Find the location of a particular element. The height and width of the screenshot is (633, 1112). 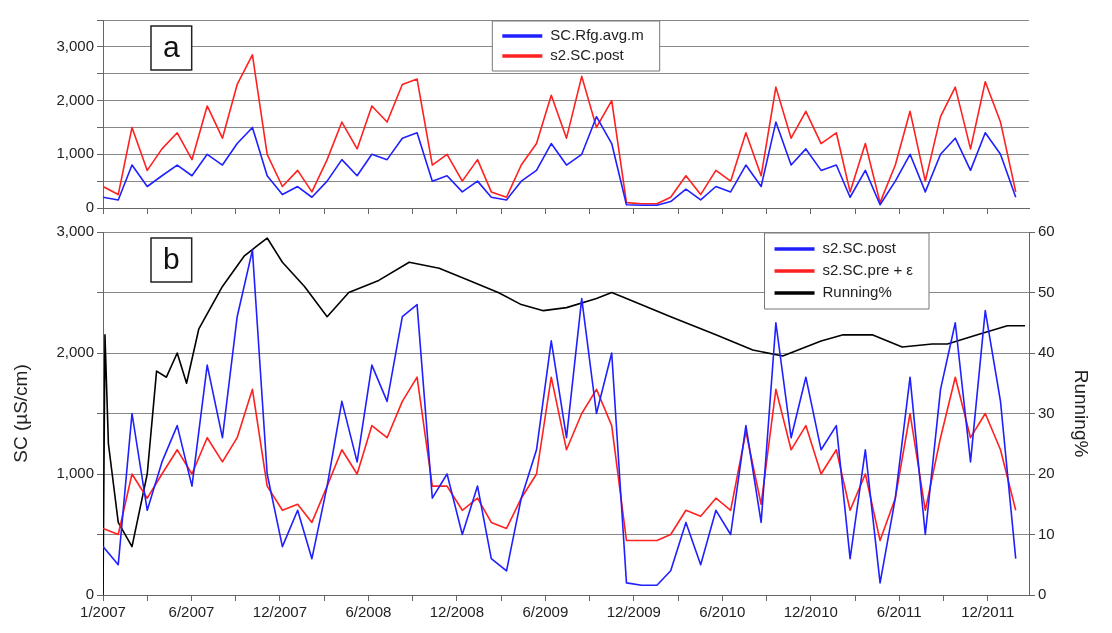

annotation: b is located at coordinates (171, 259).